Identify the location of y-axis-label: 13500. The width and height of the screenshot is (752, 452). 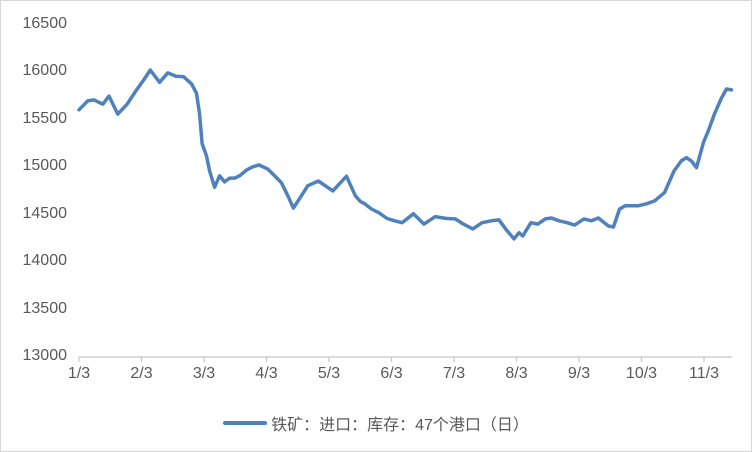
(45, 308).